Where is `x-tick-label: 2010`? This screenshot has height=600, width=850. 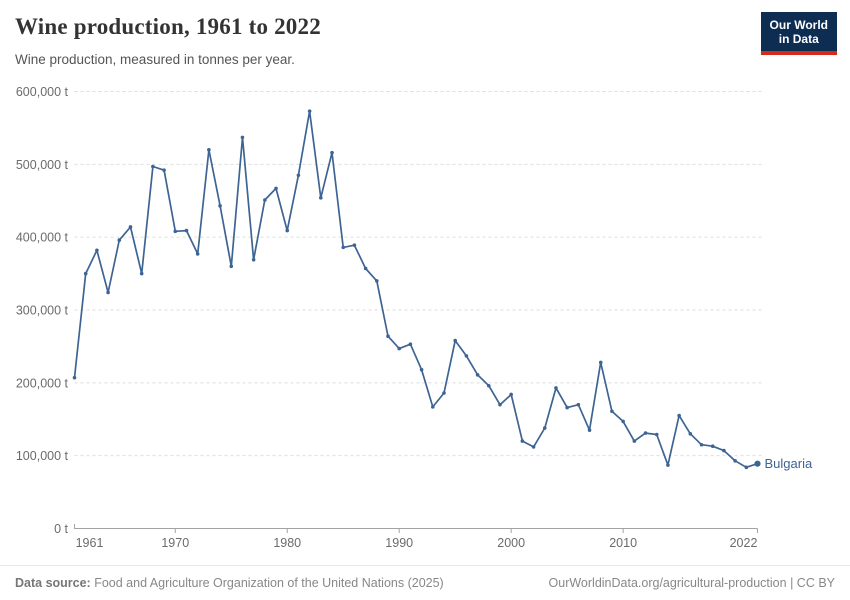 x-tick-label: 2010 is located at coordinates (623, 543).